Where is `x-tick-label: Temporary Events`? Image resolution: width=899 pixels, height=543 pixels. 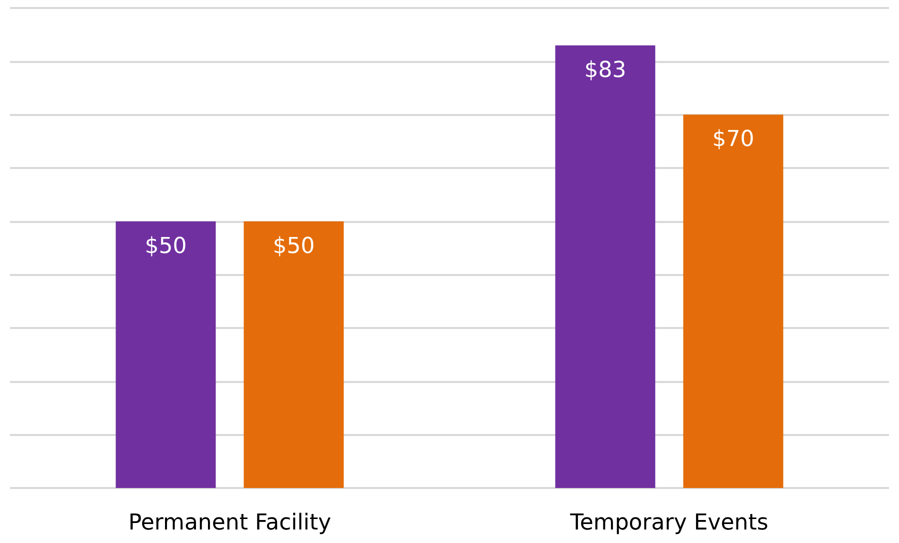
x-tick-label: Temporary Events is located at coordinates (668, 523).